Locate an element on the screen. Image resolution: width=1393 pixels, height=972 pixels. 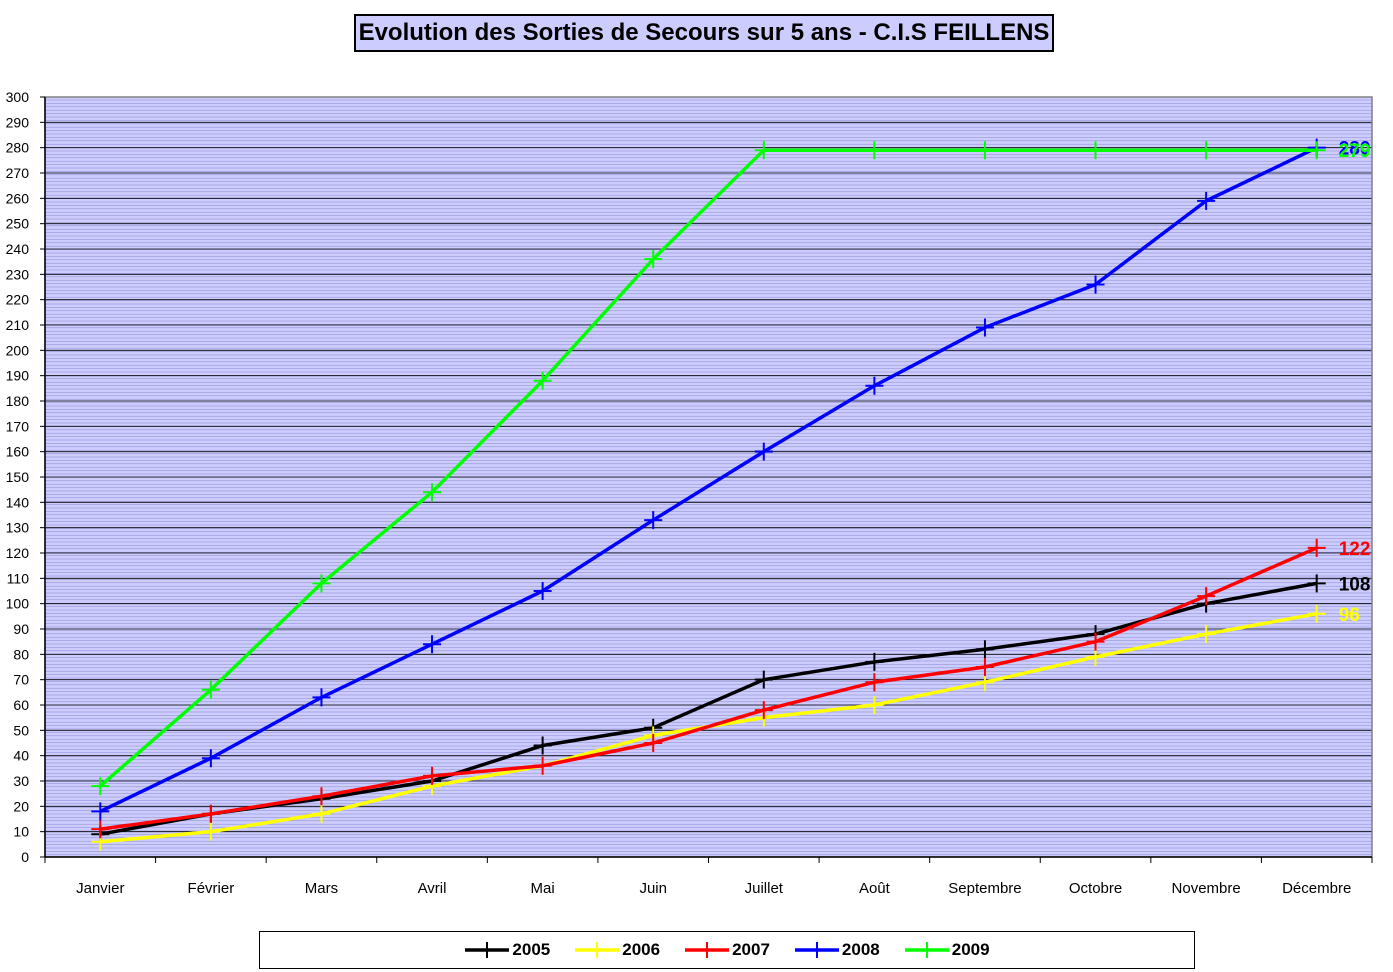
y-tick-label: 0 is located at coordinates (25, 857).